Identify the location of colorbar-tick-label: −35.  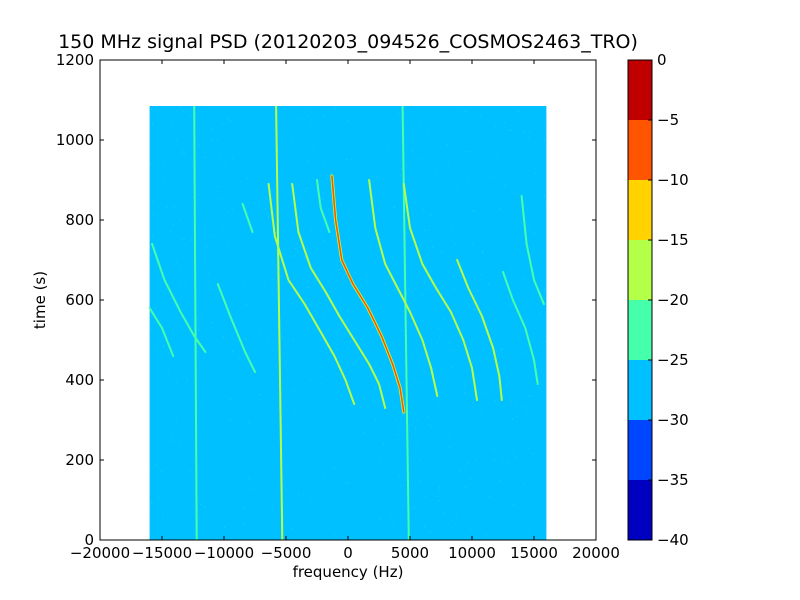
(673, 480).